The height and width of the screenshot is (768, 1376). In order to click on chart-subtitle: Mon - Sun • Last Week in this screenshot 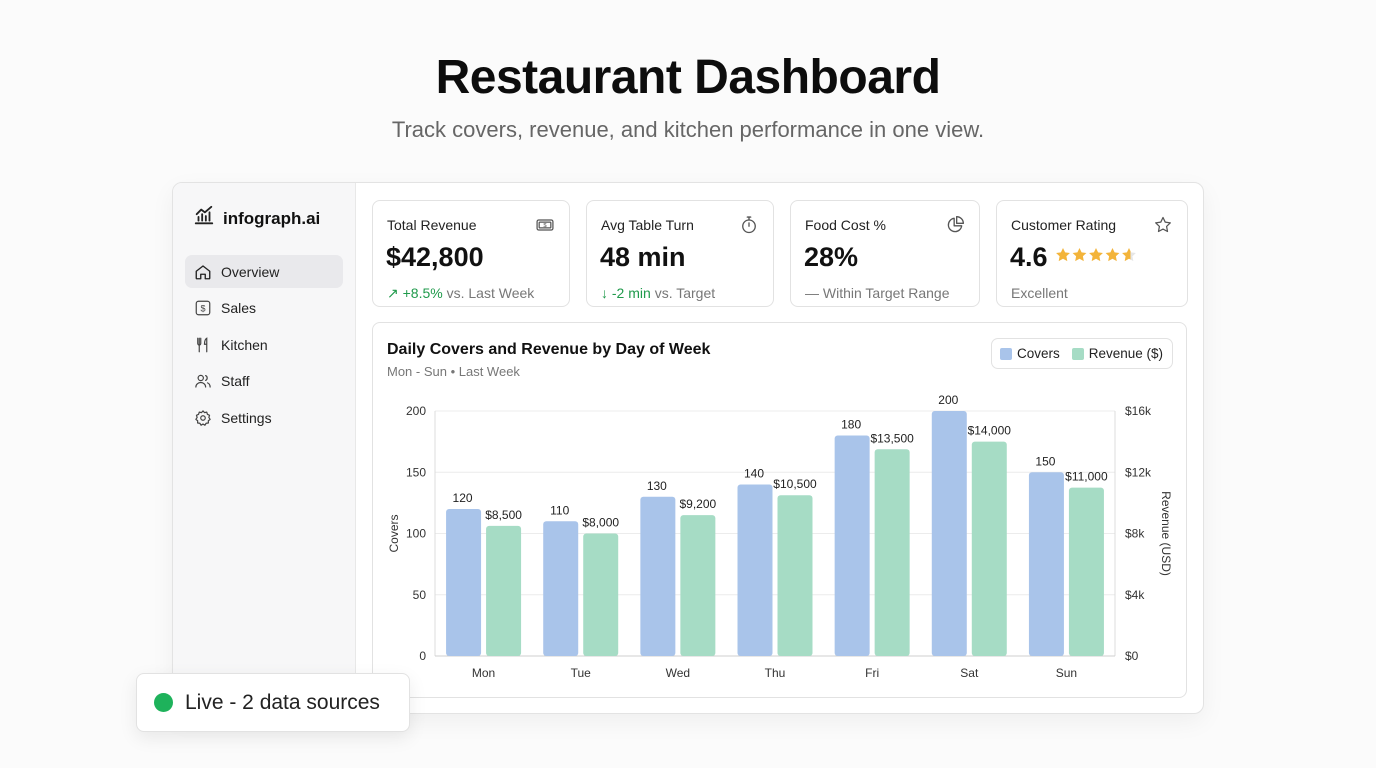, I will do `click(453, 371)`.